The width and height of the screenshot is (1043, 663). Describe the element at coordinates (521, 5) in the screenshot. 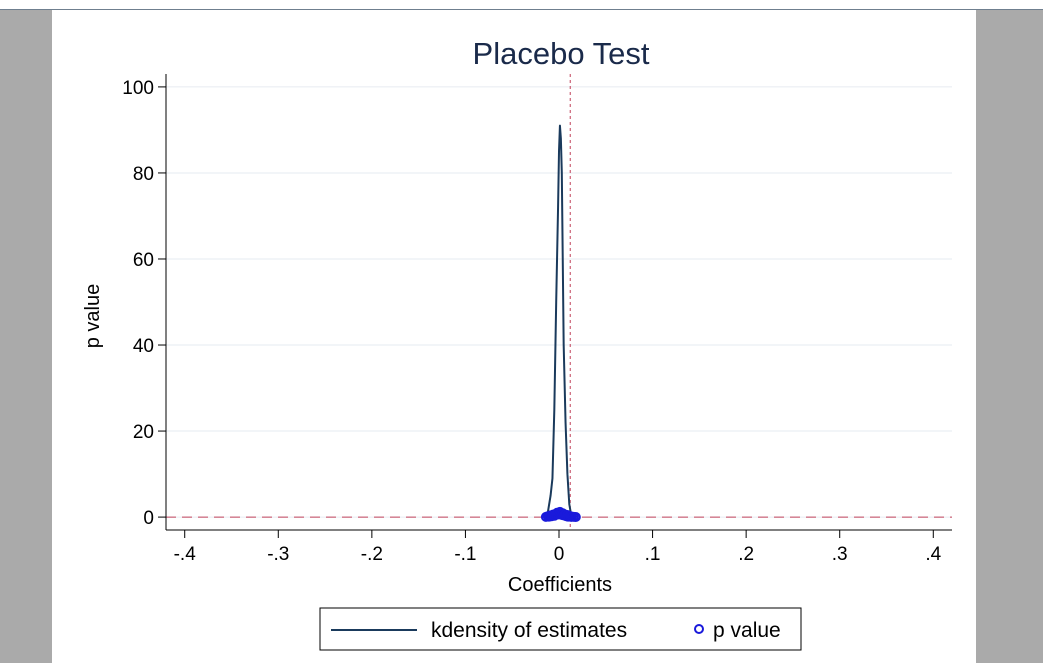

I see `window-top-bar` at that location.